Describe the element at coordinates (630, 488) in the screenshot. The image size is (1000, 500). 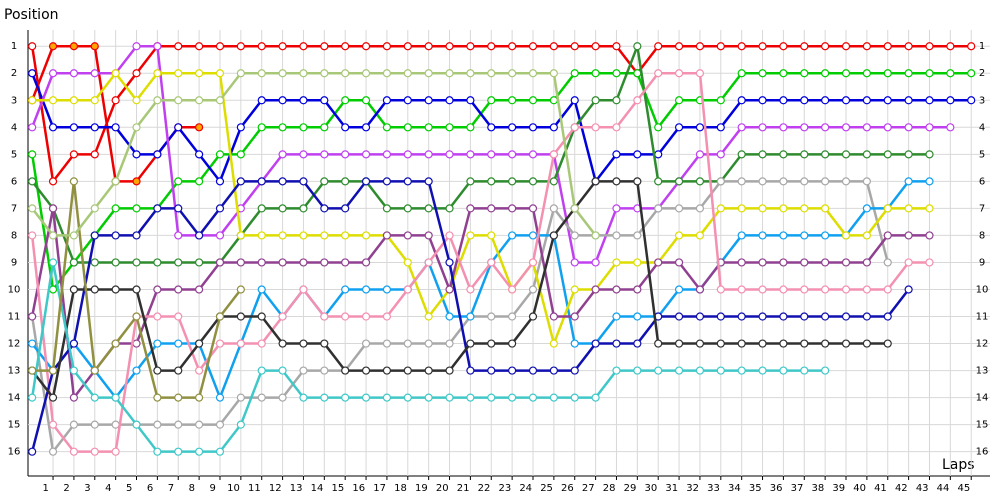
I see `x-tick-label: 29` at that location.